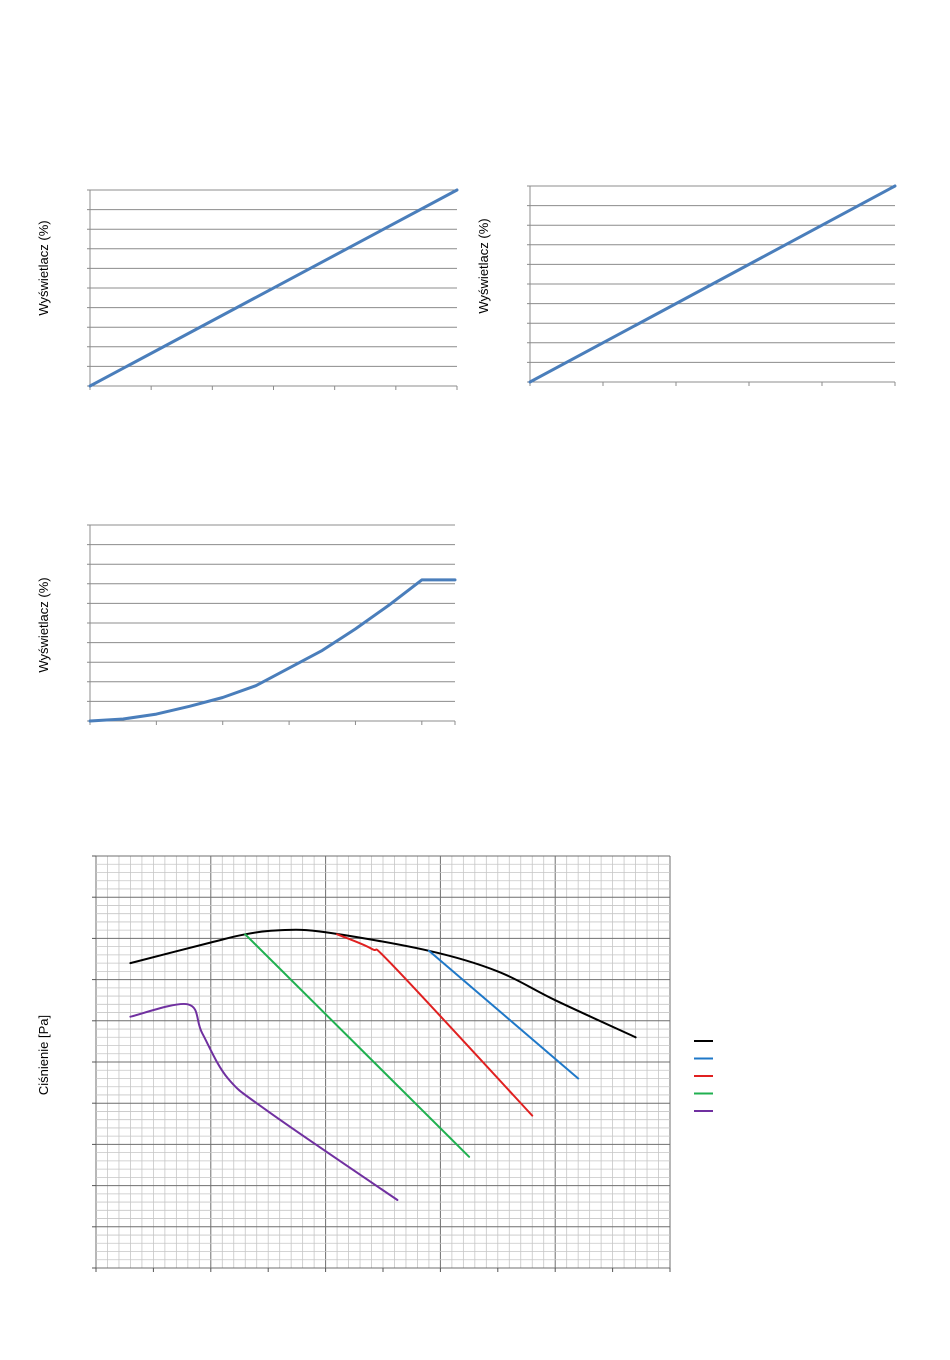 The image size is (950, 1360). Describe the element at coordinates (43, 1055) in the screenshot. I see `chart4-ylabel: Ciśnienie [Pa]` at that location.